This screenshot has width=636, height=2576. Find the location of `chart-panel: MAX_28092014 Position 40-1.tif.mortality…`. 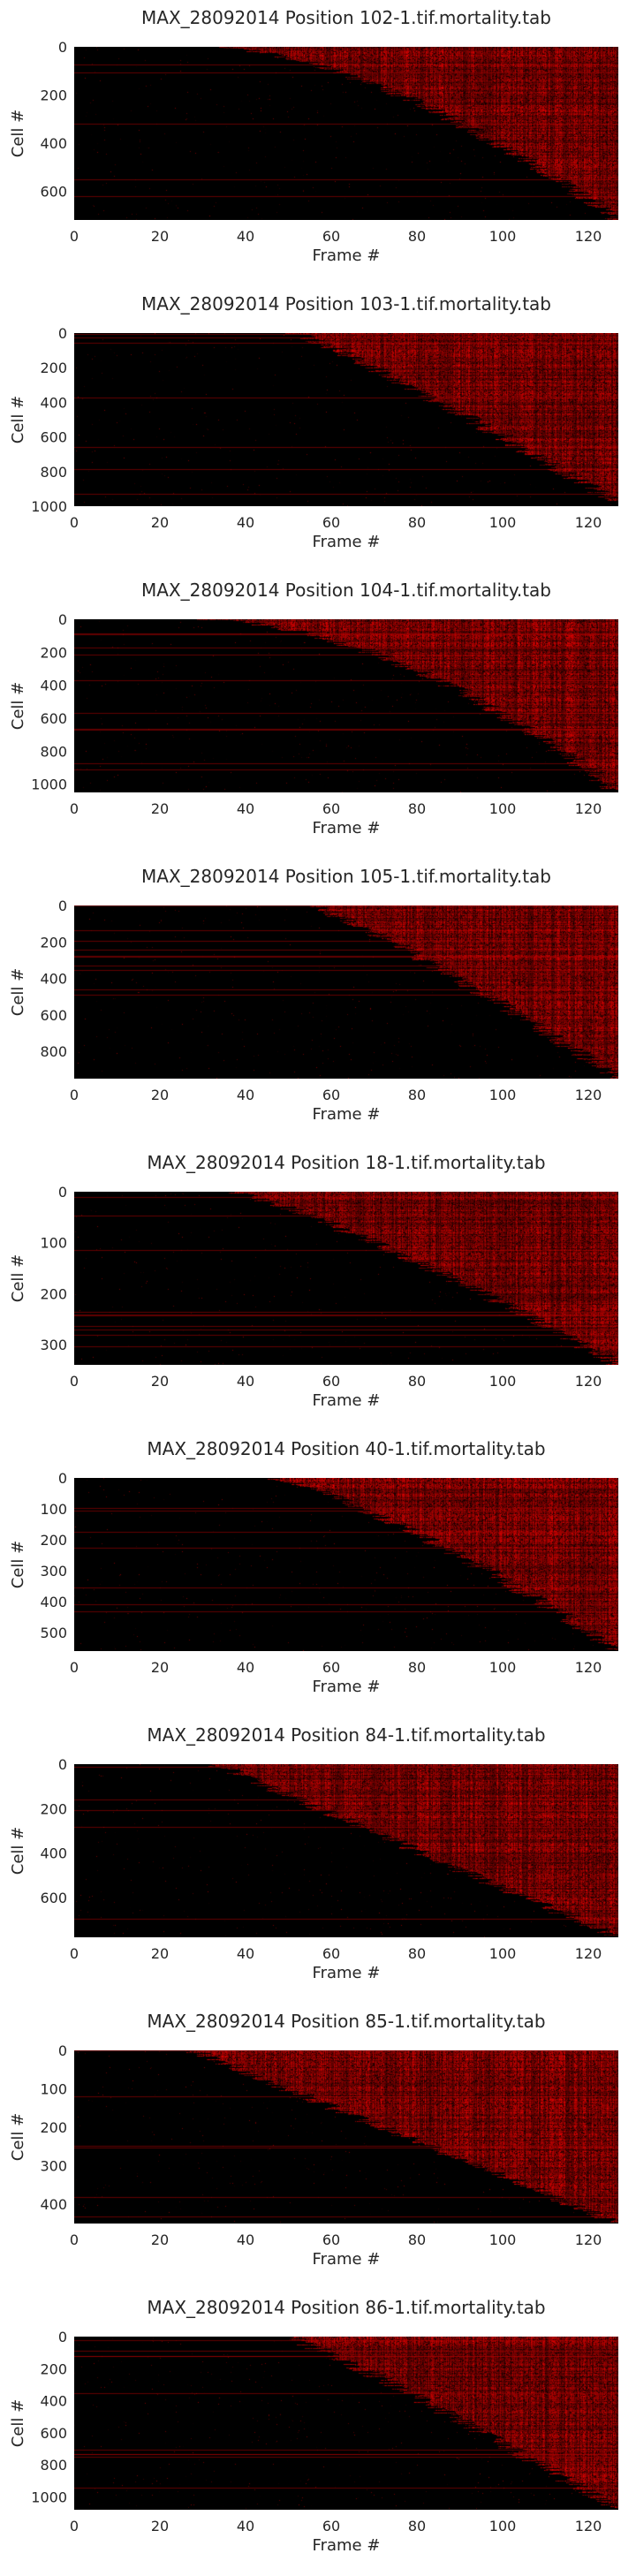

chart-panel: MAX_28092014 Position 40-1.tif.mortality… is located at coordinates (318, 1574).